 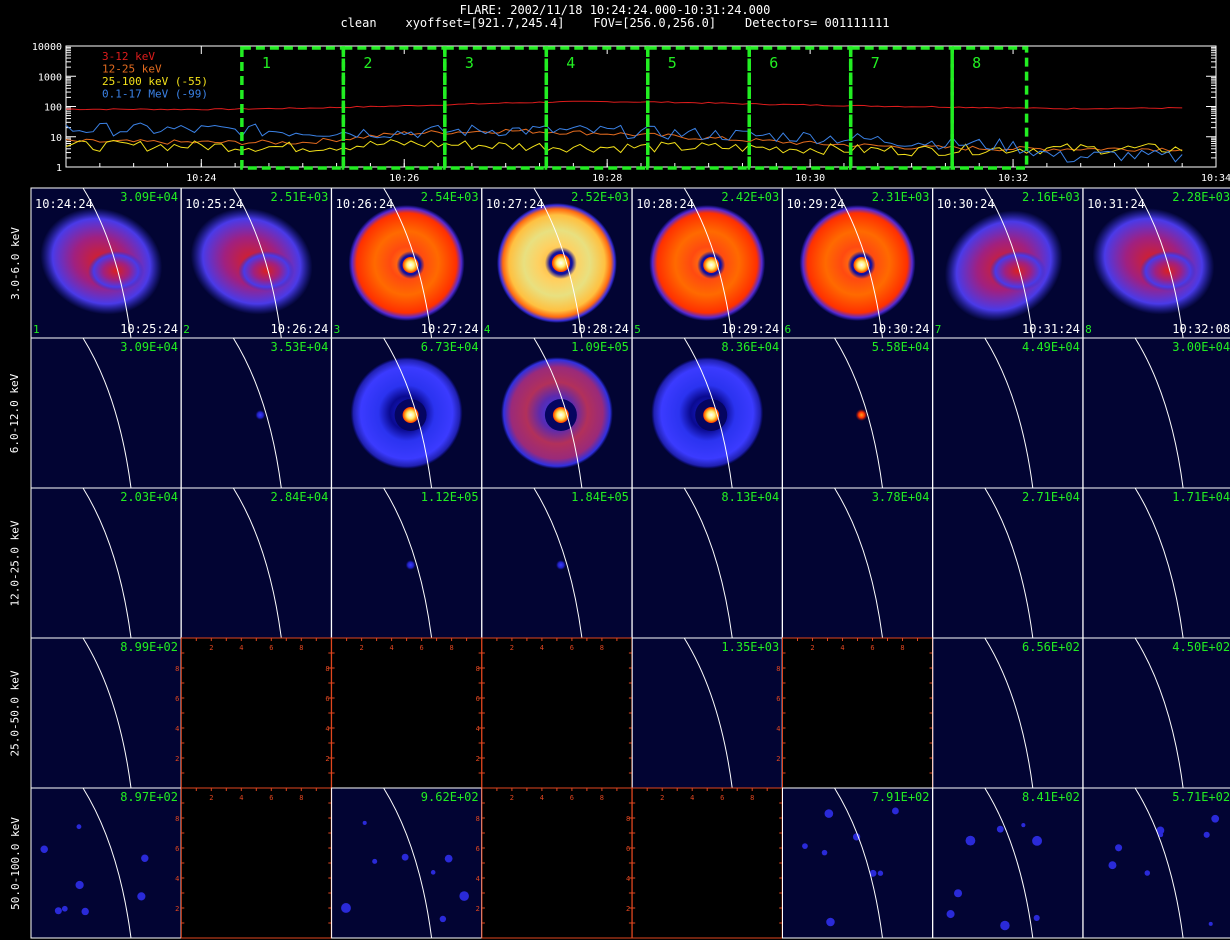 I want to click on interval-number: 3, so click(x=469, y=63).